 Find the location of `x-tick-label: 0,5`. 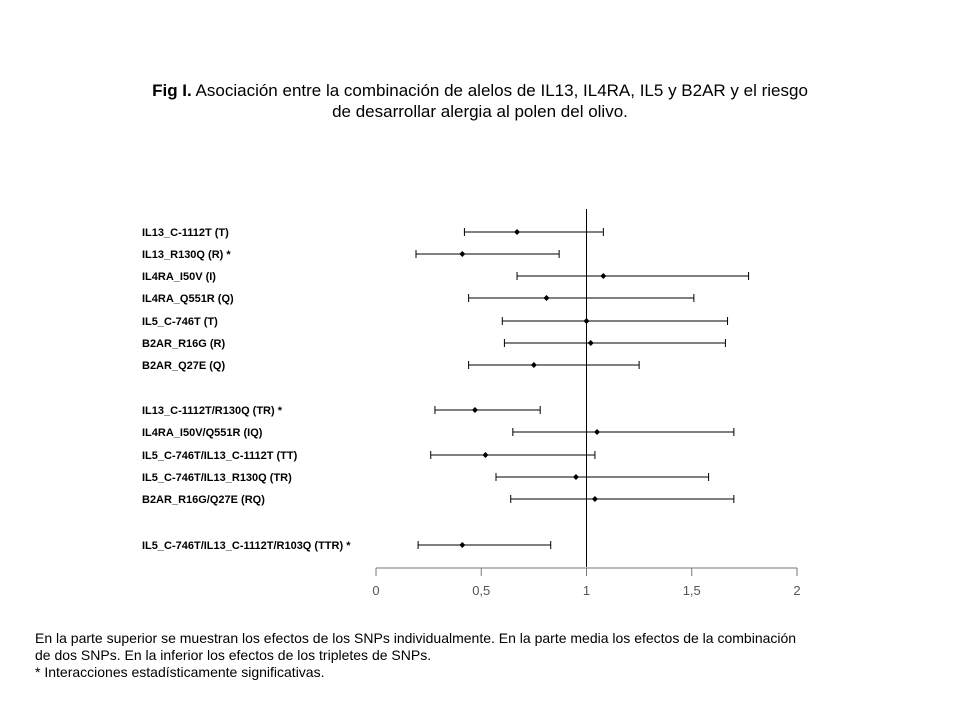

x-tick-label: 0,5 is located at coordinates (481, 590).